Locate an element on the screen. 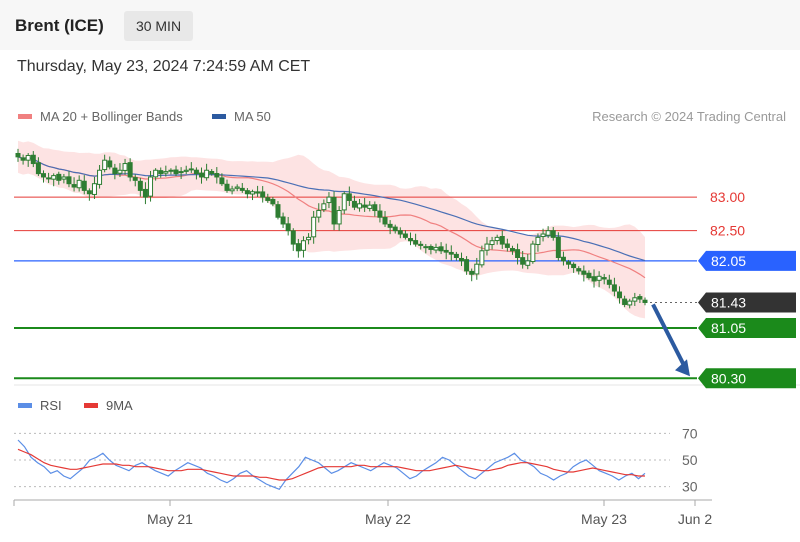  x-tick-label: May 23 is located at coordinates (604, 519).